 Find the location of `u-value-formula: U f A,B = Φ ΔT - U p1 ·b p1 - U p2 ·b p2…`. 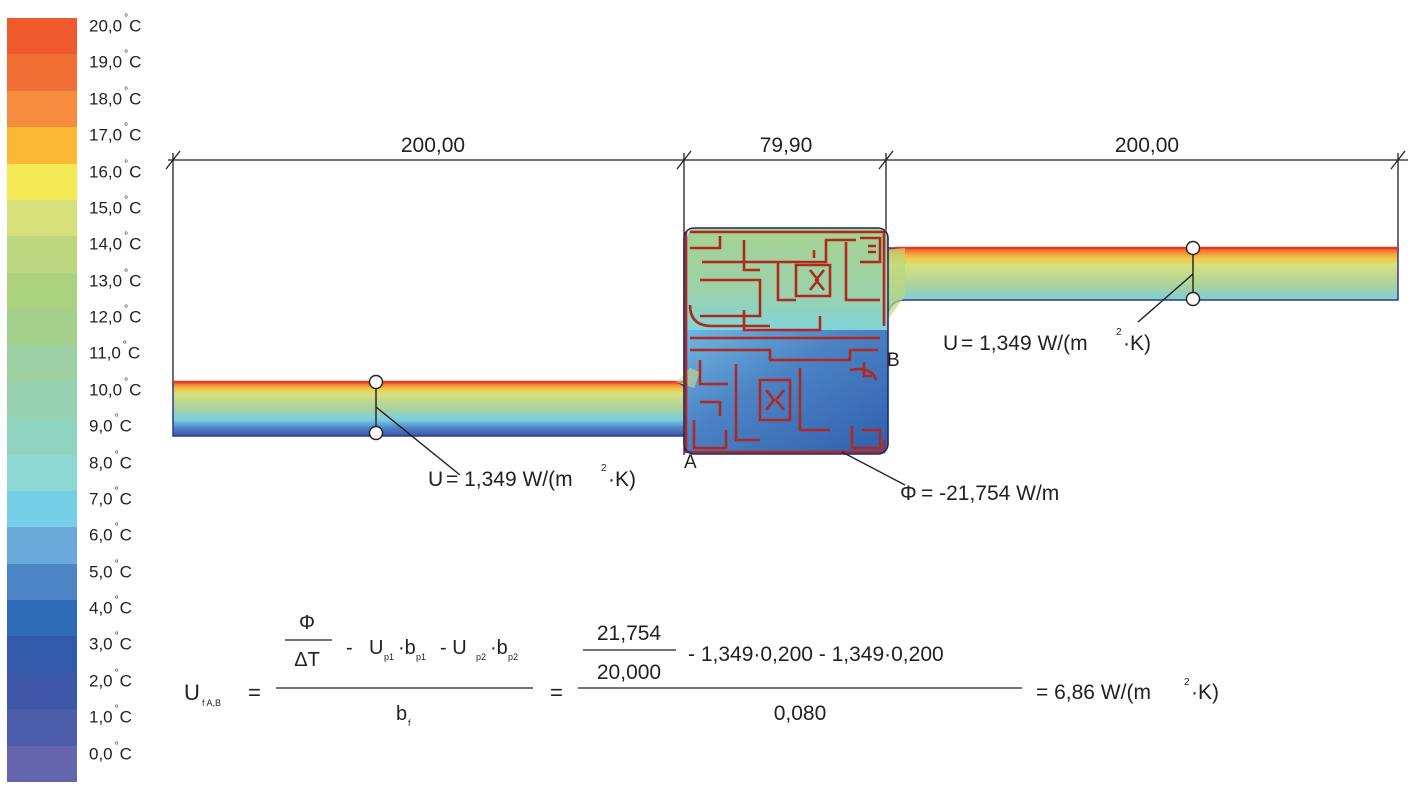

u-value-formula: U f A,B = Φ ΔT - U p1 ·b p1 - U p2 ·b p2… is located at coordinates (701, 670).